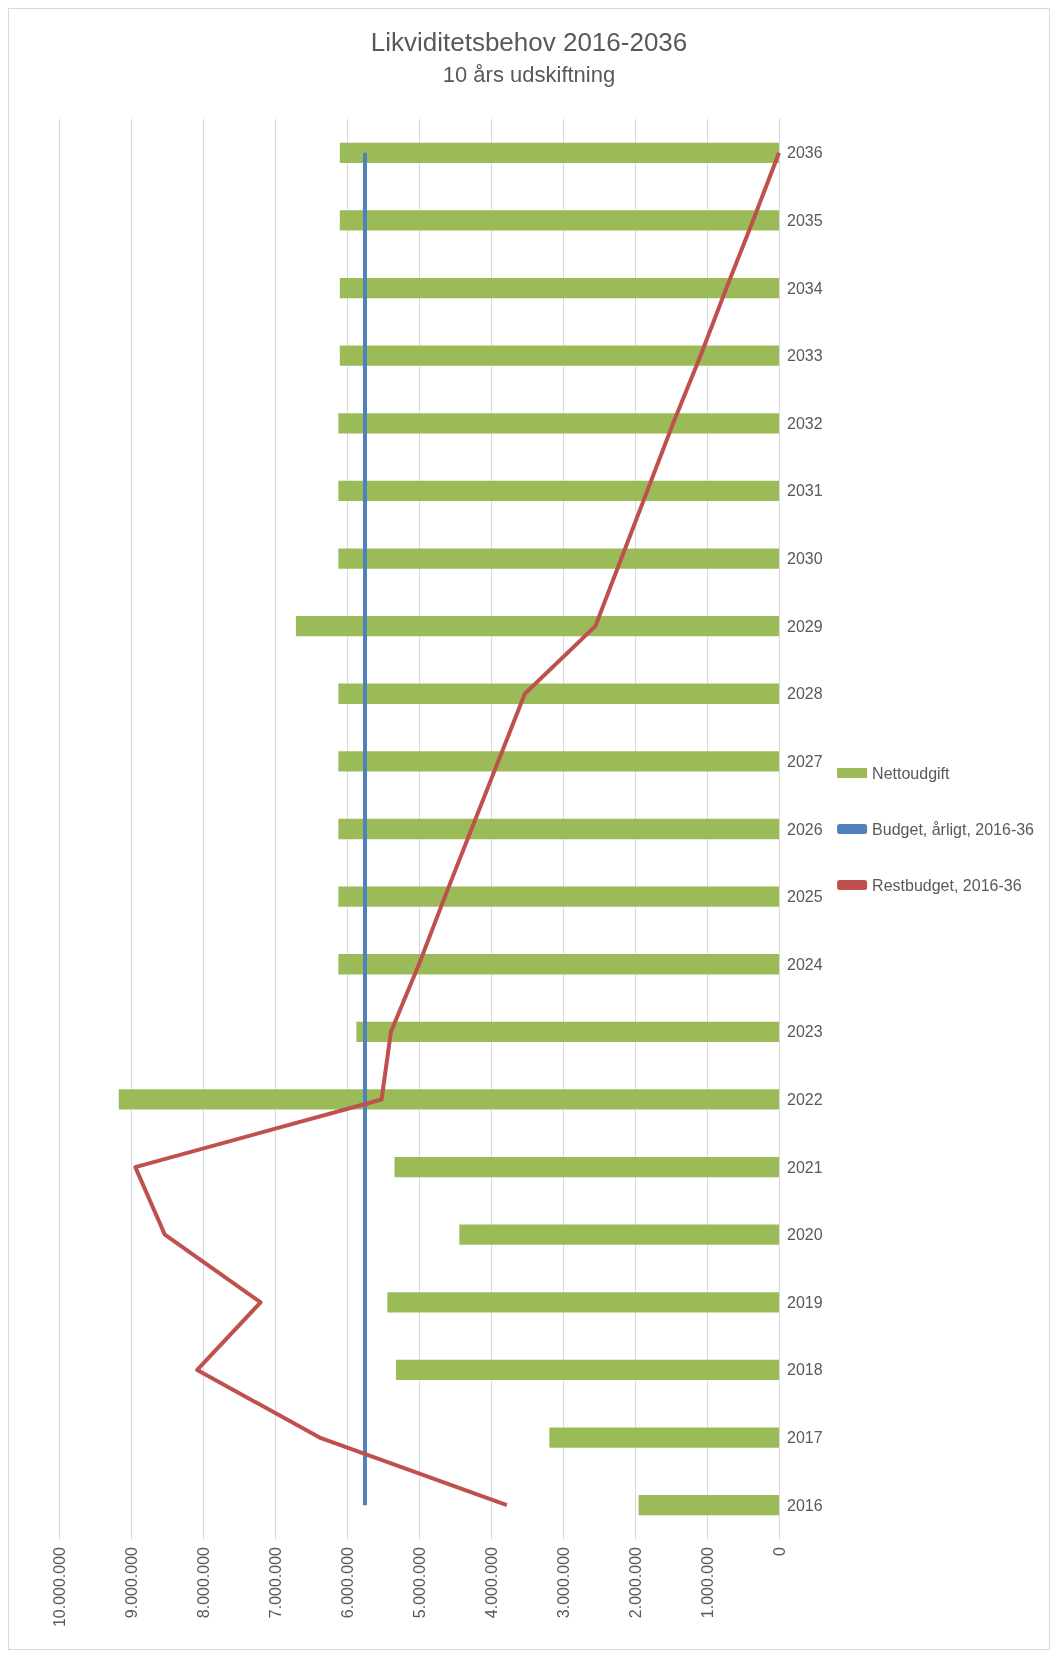 This screenshot has width=1064, height=1661. I want to click on y-tick-label: 2036, so click(805, 153).